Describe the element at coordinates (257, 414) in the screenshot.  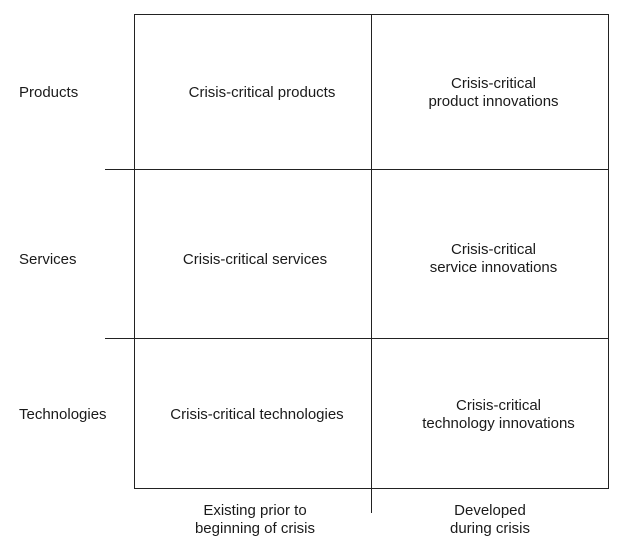
I see `cell-technologies-existing: Crisis-critical technologies` at that location.